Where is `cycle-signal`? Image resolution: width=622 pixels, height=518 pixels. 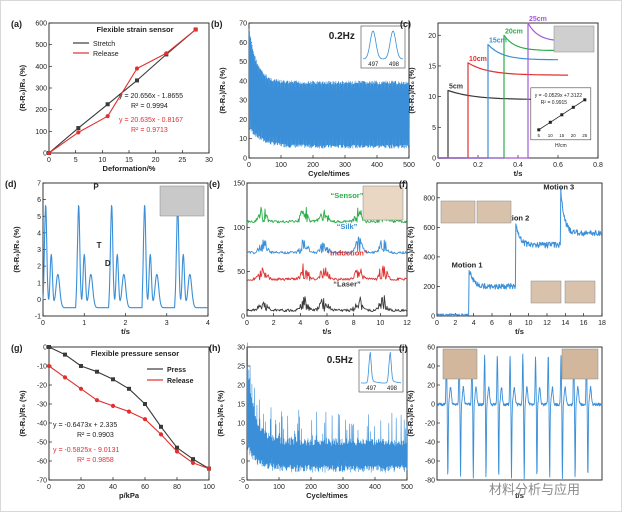
cycle-signal is located at coordinates (327, 407).